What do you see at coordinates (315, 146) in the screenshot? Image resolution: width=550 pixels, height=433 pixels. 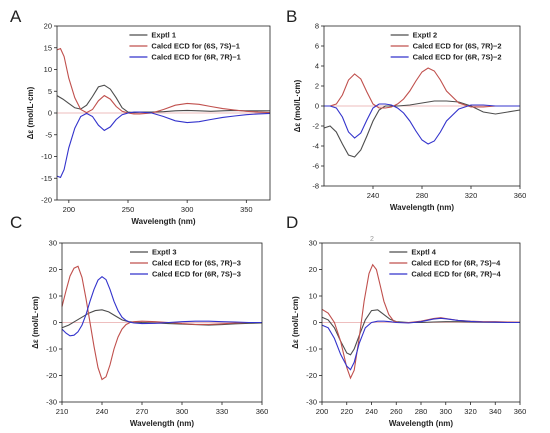 I see `y-tick-label: -4` at bounding box center [315, 146].